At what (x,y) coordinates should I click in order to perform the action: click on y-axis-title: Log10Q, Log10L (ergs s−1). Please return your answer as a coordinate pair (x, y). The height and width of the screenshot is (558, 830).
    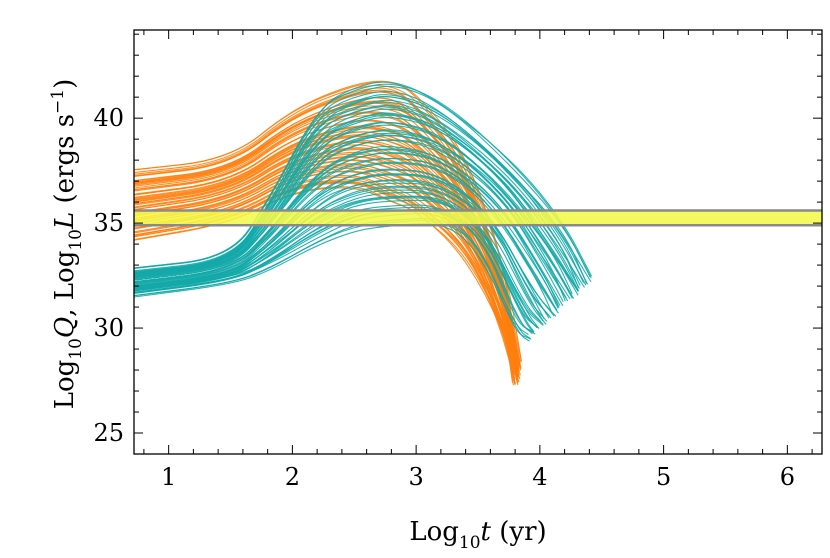
    Looking at the image, I should click on (67, 244).